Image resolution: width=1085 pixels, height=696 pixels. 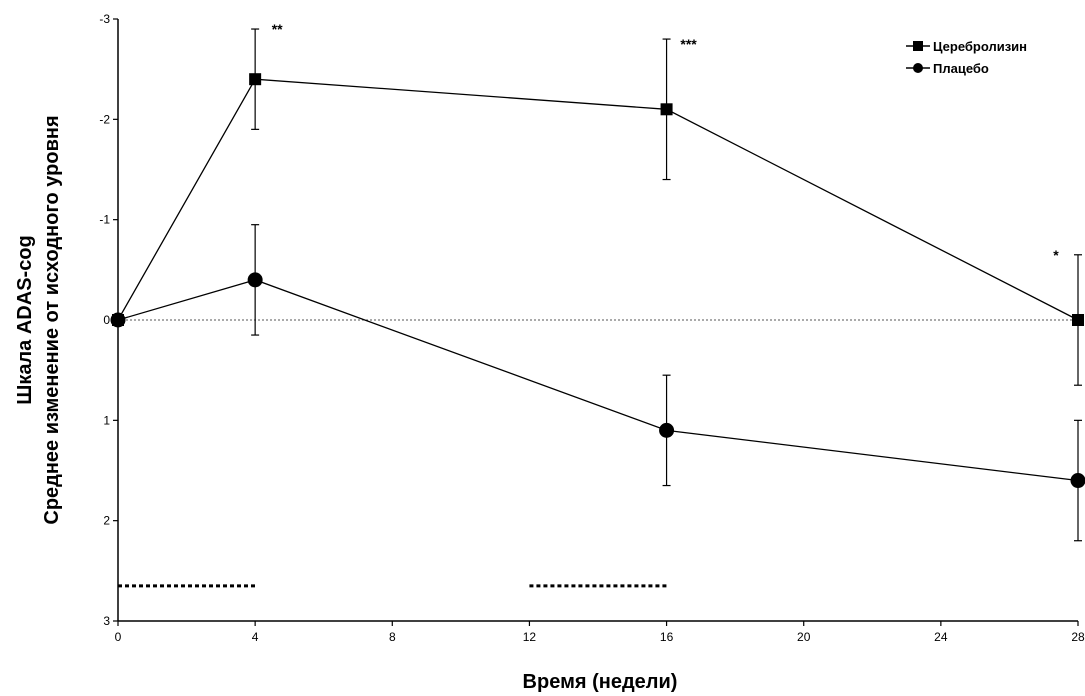 What do you see at coordinates (918, 46) in the screenshot?
I see `legend-marker-square` at bounding box center [918, 46].